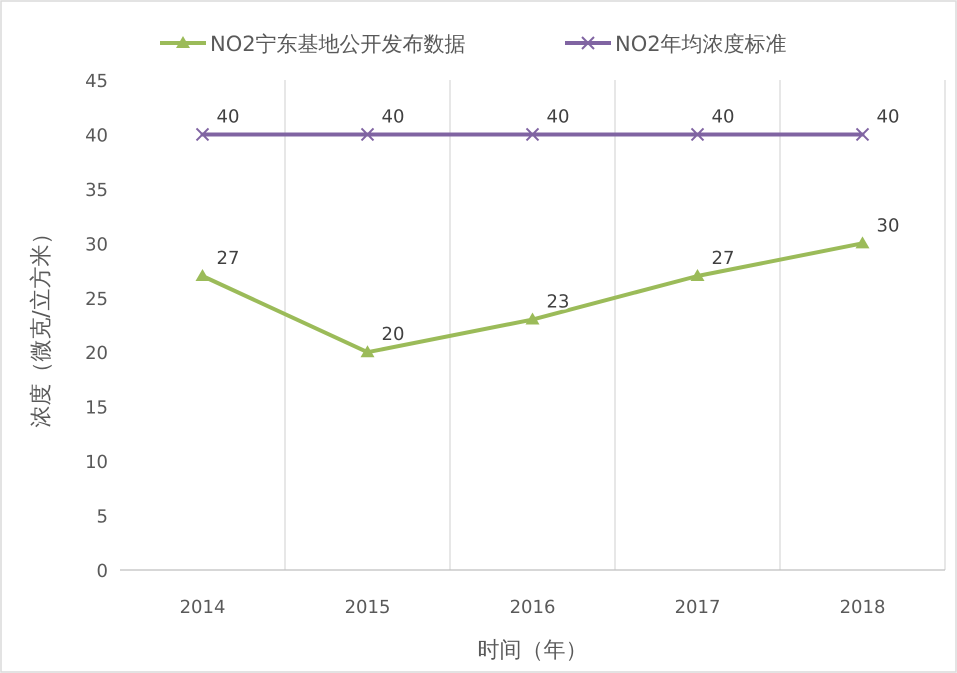 This screenshot has width=957, height=673. I want to click on y-tick-label: 5, so click(102, 517).